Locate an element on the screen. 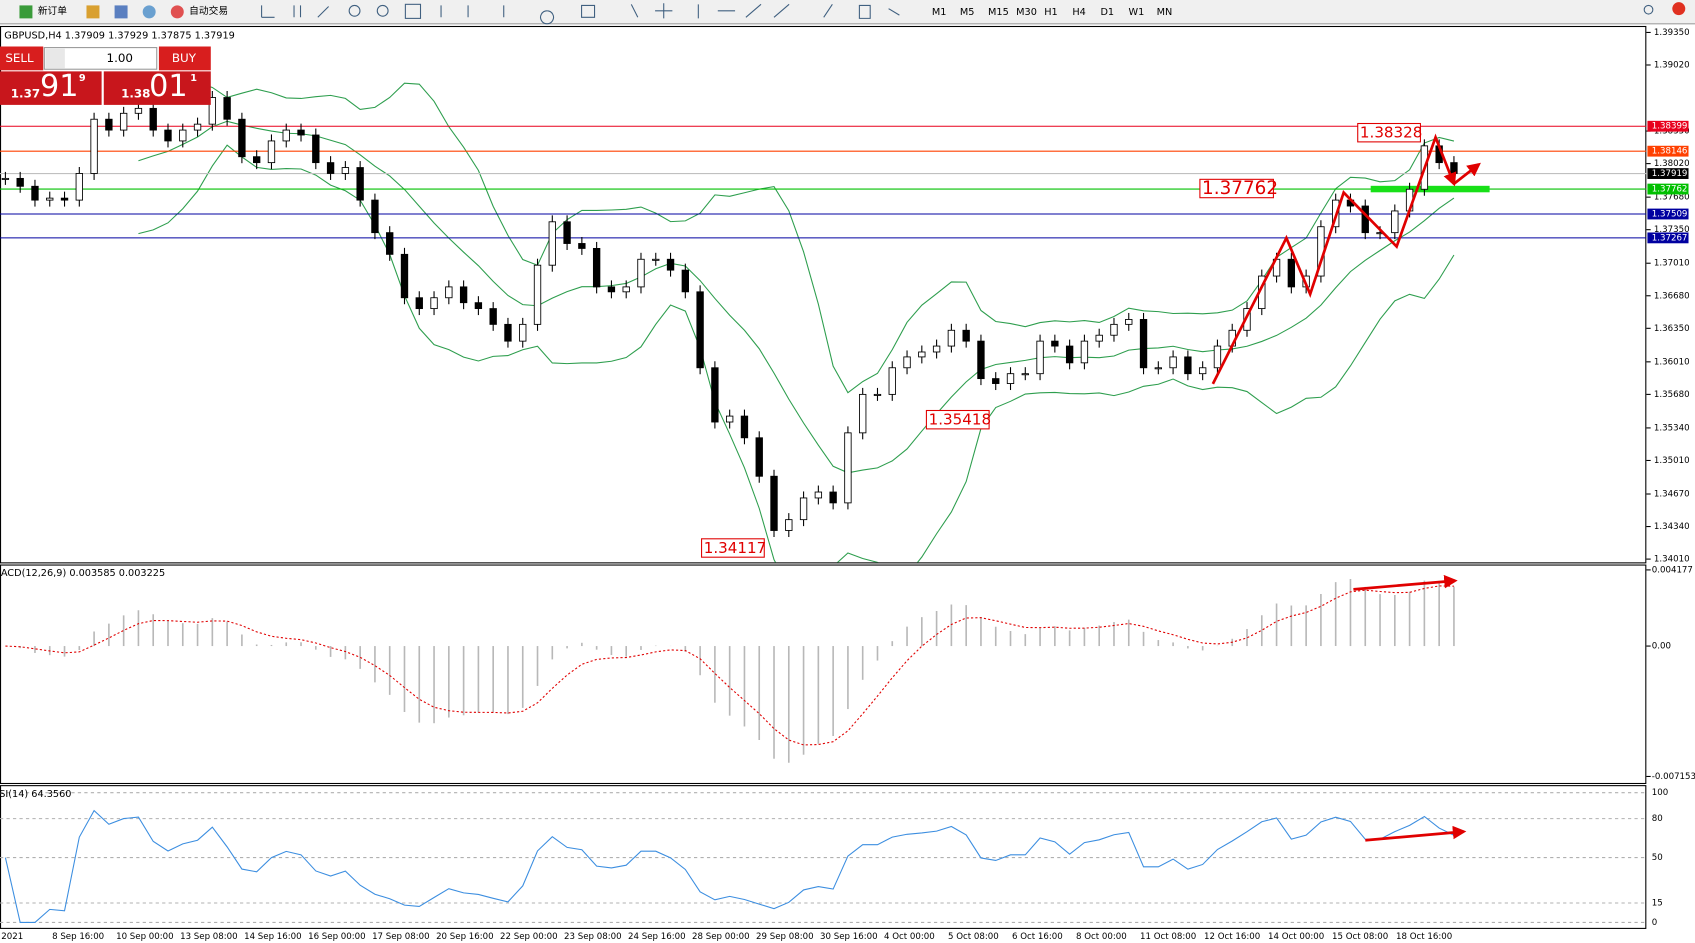 The image size is (1695, 943). current-price: 1.37919 is located at coordinates (1670, 174).